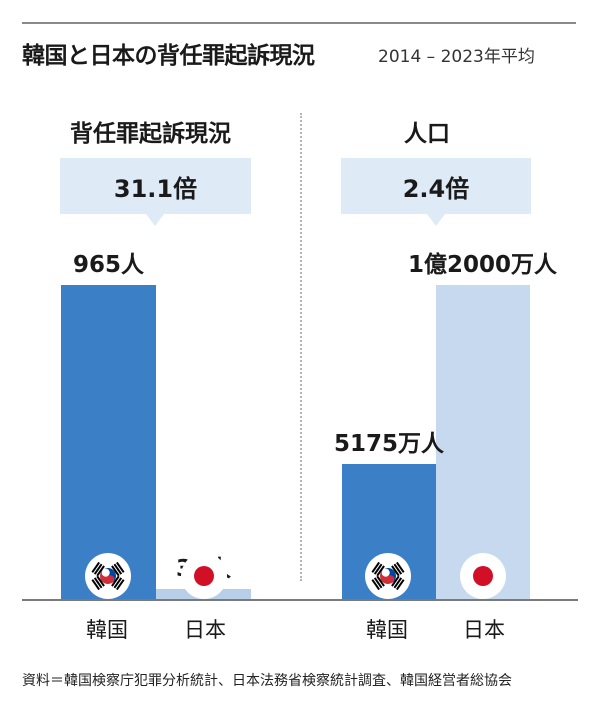  What do you see at coordinates (436, 186) in the screenshot?
I see `ratio-callout-population: 2.4倍` at bounding box center [436, 186].